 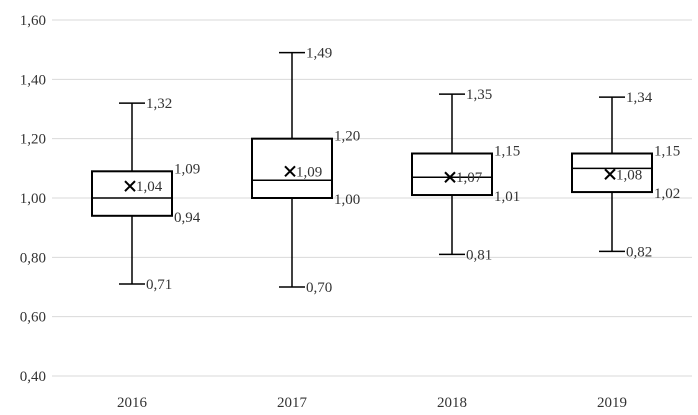 I want to click on max-label: 1,35, so click(x=479, y=95).